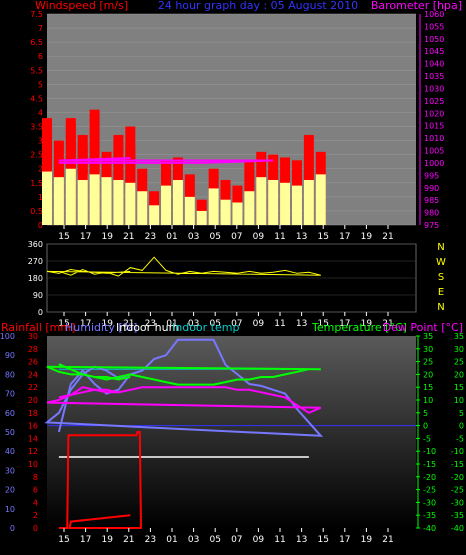 This screenshot has height=555, width=466. What do you see at coordinates (36, 42) in the screenshot?
I see `windspeed-tick-label: 6.5` at bounding box center [36, 42].